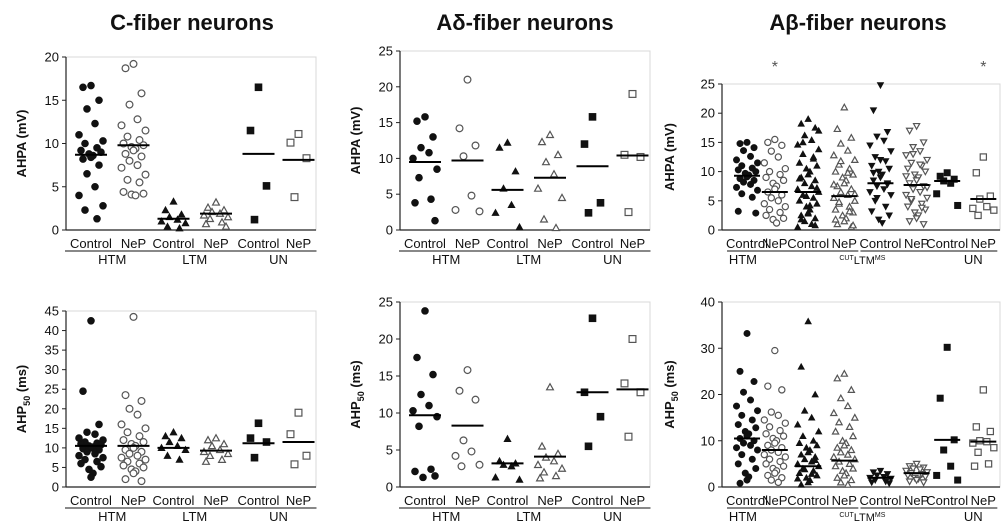  What do you see at coordinates (862, 518) in the screenshot?
I see `group-label: CUTLTMMS` at bounding box center [862, 518].